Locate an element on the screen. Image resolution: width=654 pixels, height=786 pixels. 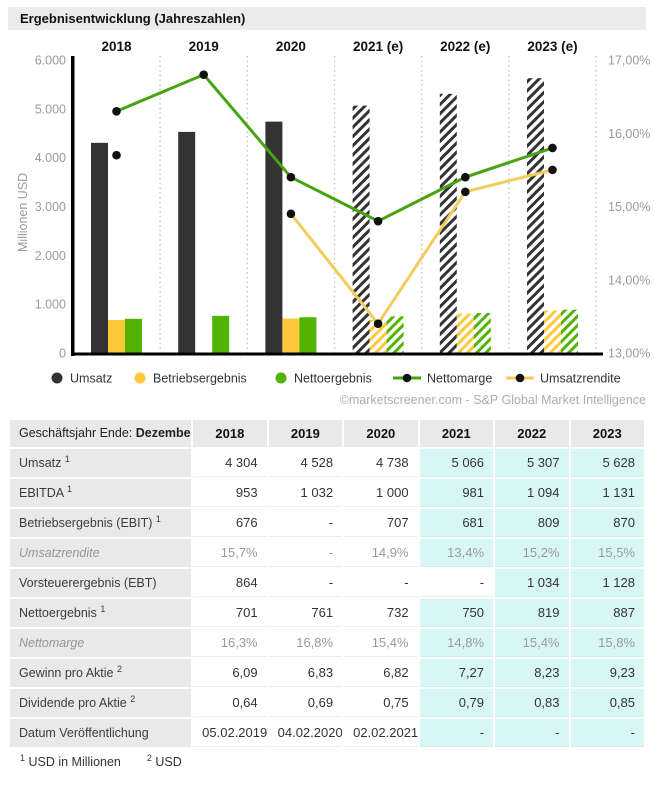
table-cell: 0,64 is located at coordinates (230, 703).